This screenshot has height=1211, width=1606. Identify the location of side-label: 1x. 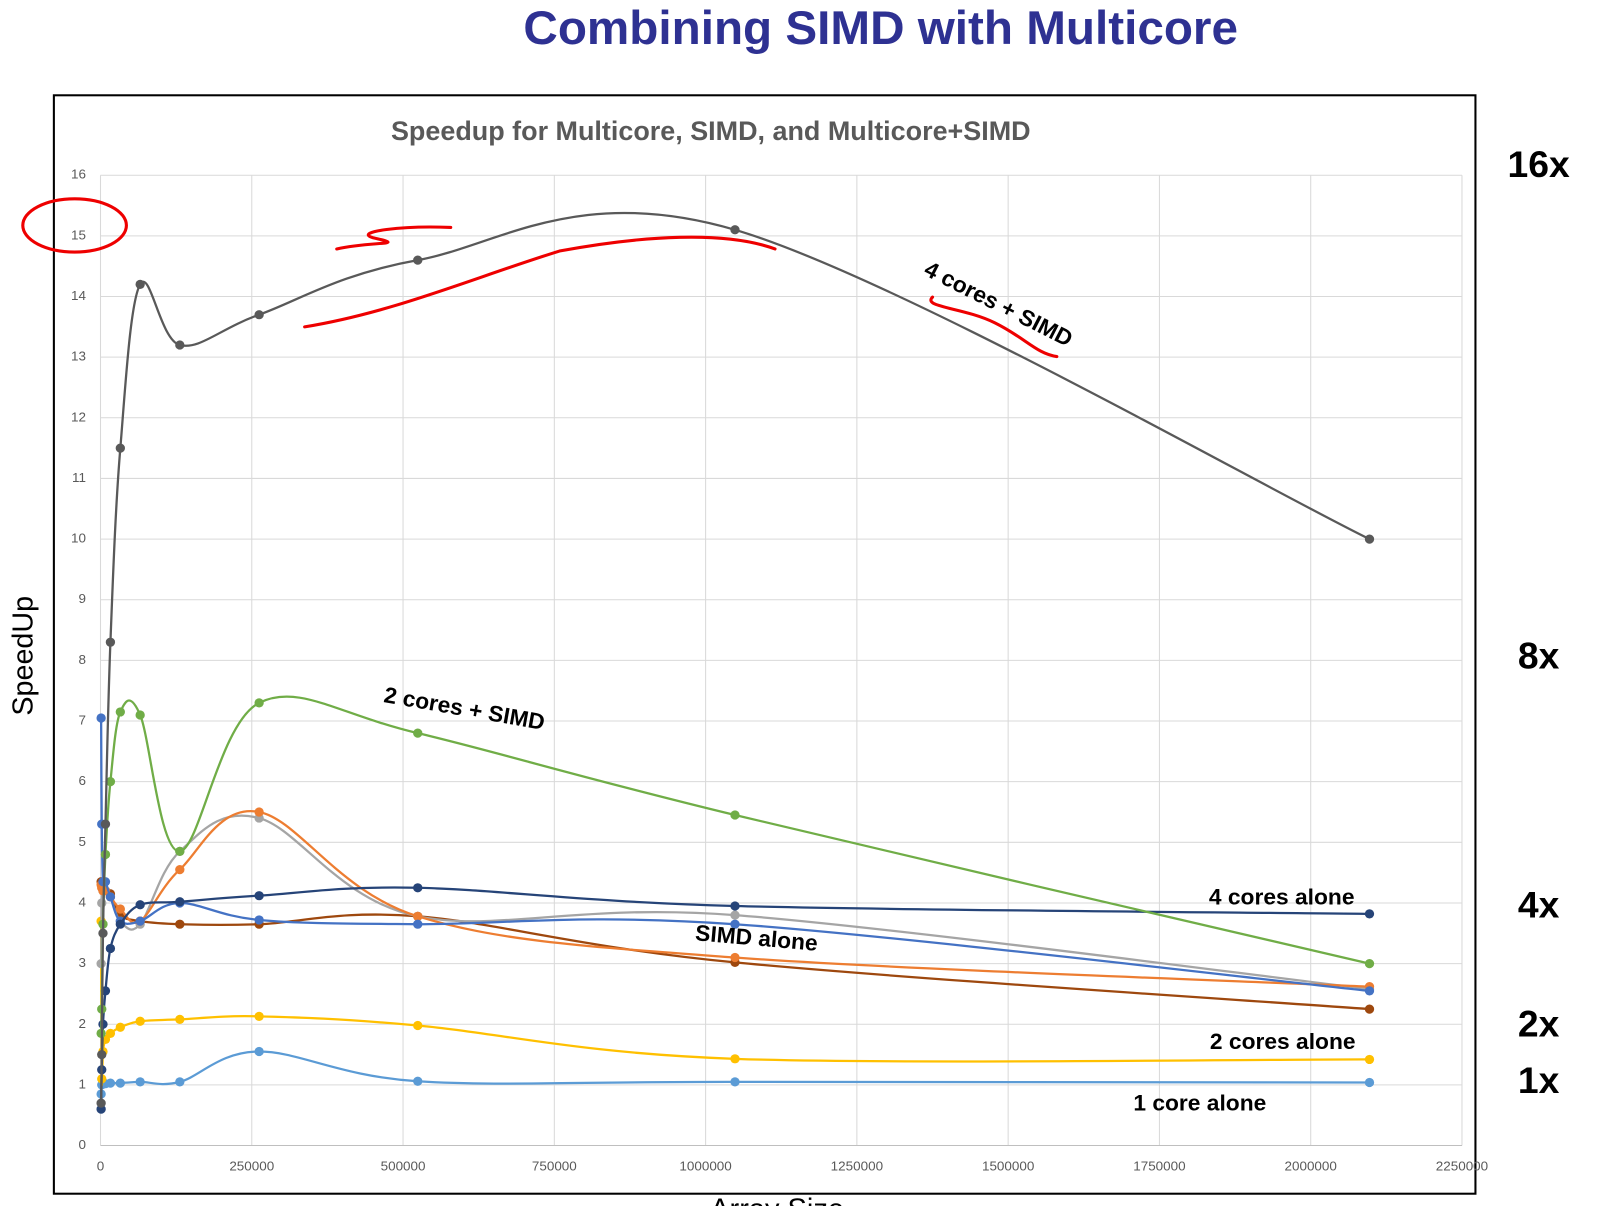
(1539, 1080).